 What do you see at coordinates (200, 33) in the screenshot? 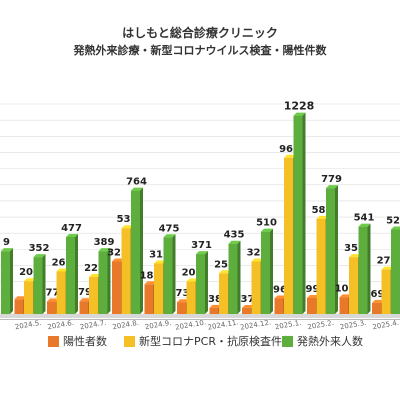
I see `chart-title: はしもと総合診療クリニック` at bounding box center [200, 33].